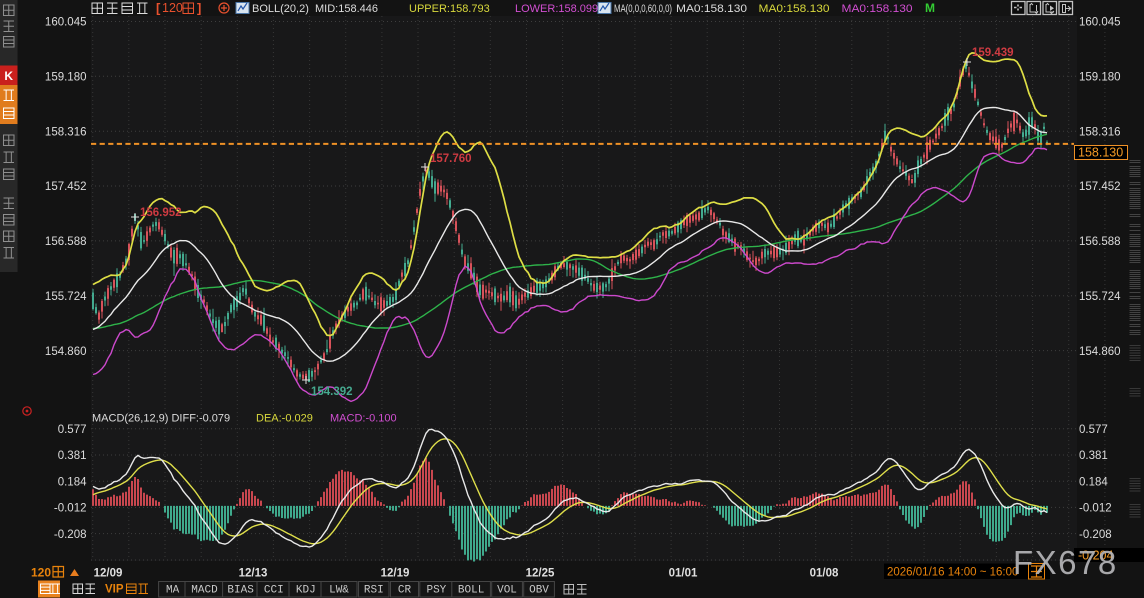 The image size is (1144, 598). Describe the element at coordinates (161, 419) in the screenshot. I see `svg-text: MACD(26,12,9) DIFF:-0.079` at that location.